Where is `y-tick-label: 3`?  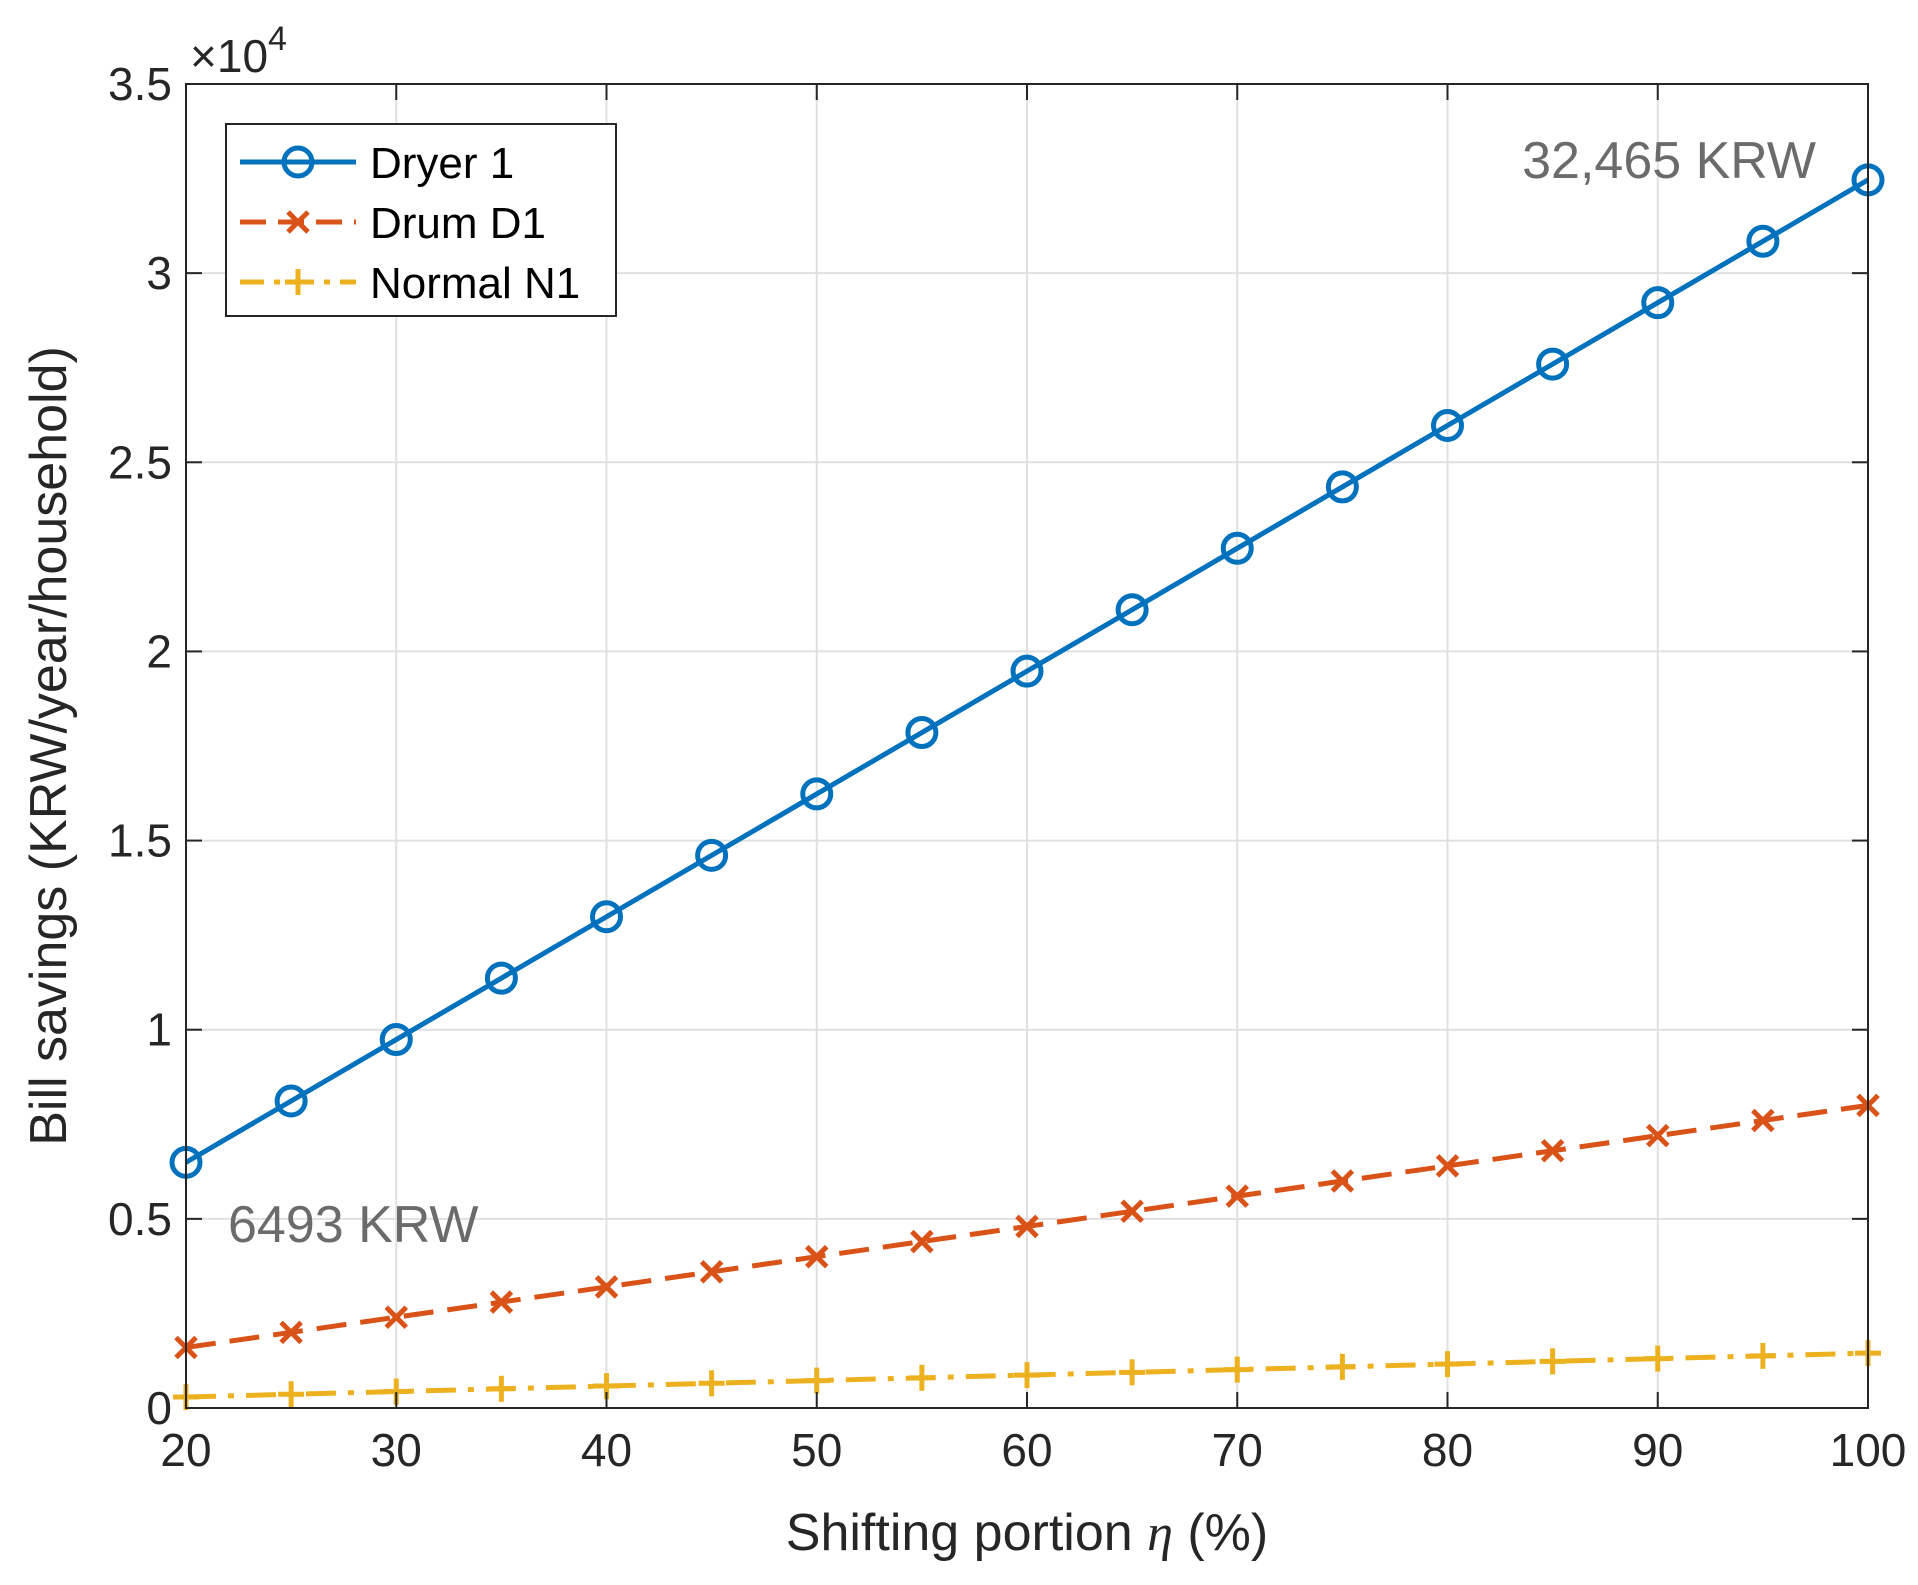
y-tick-label: 3 is located at coordinates (159, 273).